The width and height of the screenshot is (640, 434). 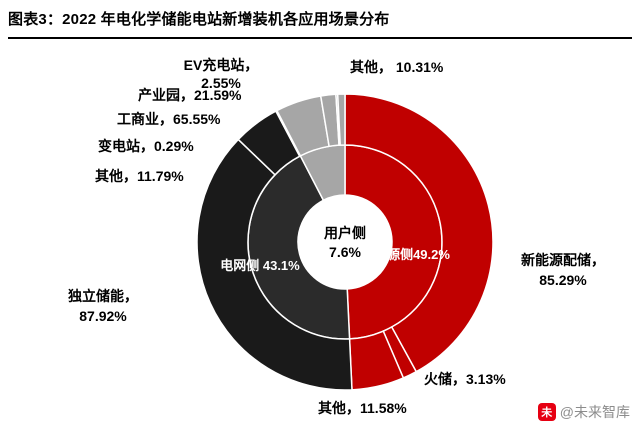 I want to click on inner-ring-label-grid-side: 电网侧 43.1%, so click(x=260, y=265).